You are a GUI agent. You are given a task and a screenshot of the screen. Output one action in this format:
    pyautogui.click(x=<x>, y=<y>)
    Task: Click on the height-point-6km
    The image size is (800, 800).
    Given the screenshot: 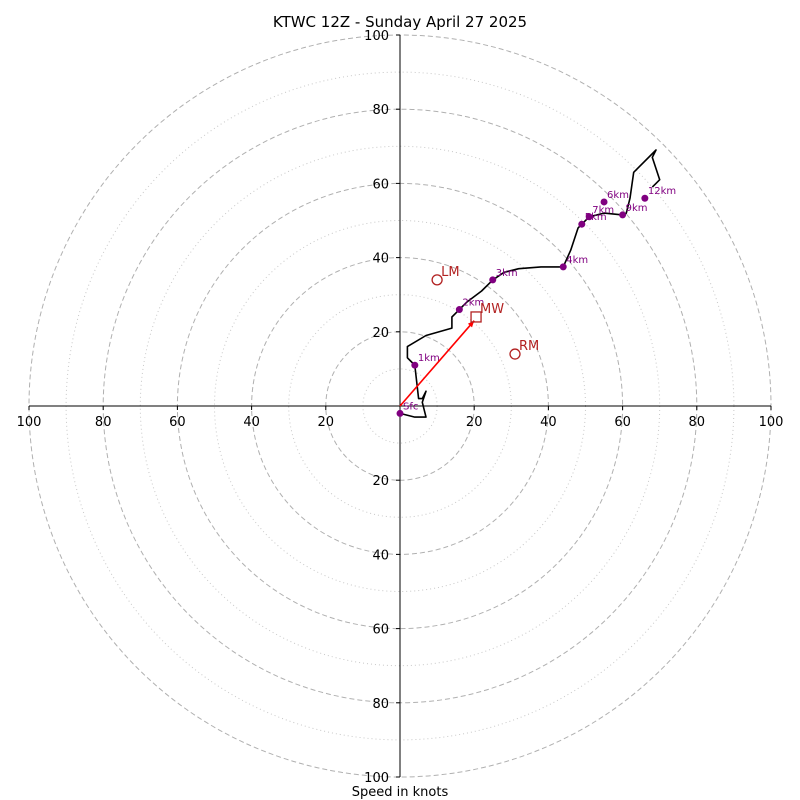 What is the action you would take?
    pyautogui.click(x=604, y=202)
    